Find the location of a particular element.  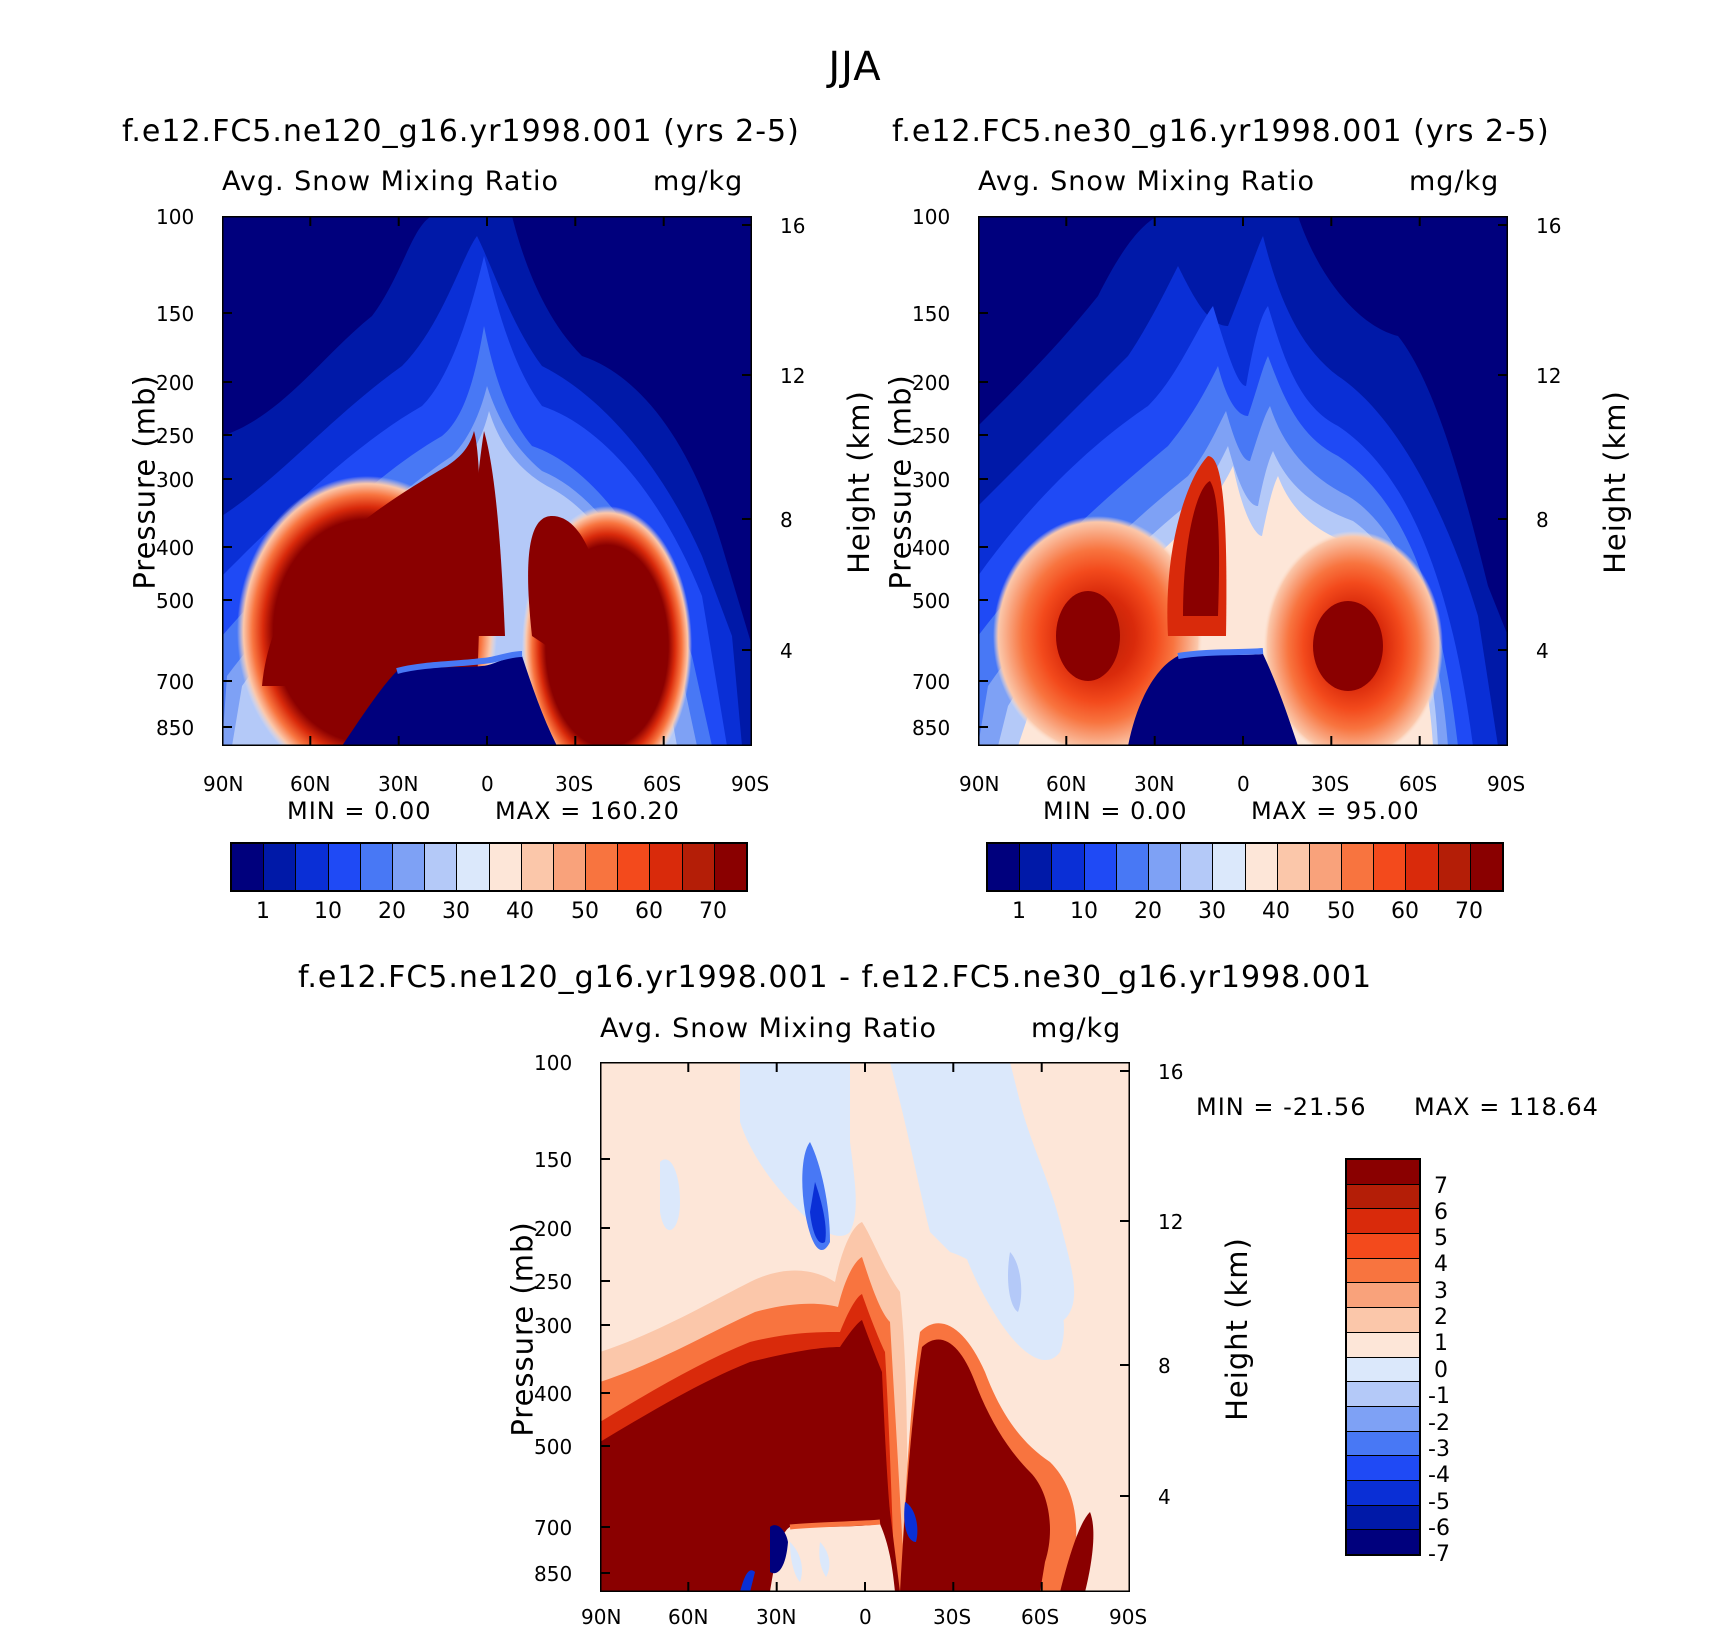

y-axis-label: Pressure (mb) is located at coordinates (144, 482).